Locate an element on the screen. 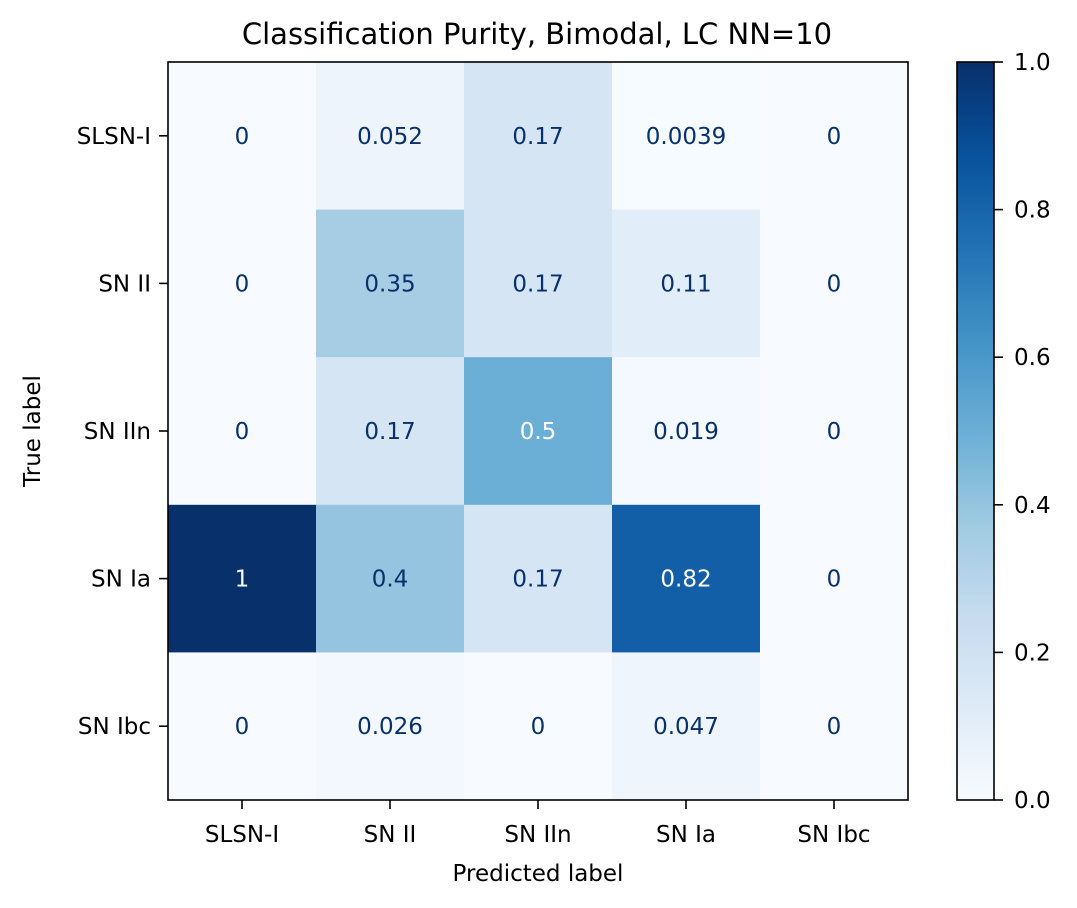 This screenshot has width=1077, height=908. cell-value-label: 0.82 is located at coordinates (685, 580).